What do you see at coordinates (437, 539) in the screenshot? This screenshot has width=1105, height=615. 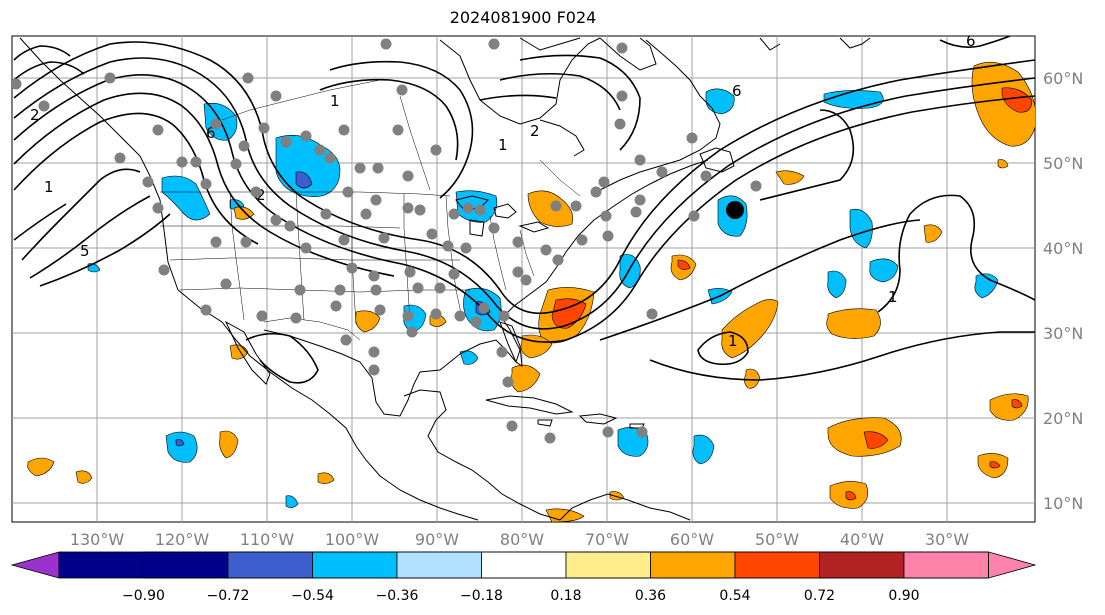 I see `lon-label: 90°W` at bounding box center [437, 539].